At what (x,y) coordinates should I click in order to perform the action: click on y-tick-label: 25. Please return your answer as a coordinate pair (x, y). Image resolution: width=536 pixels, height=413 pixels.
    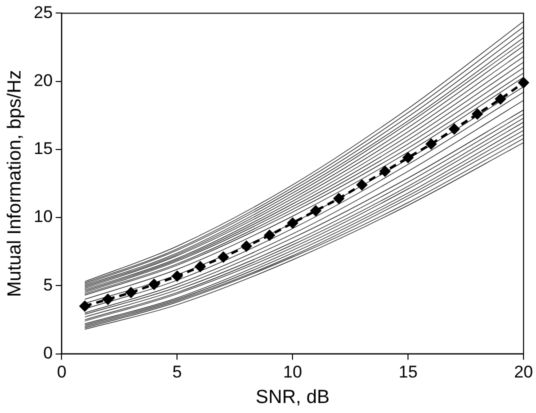
    Looking at the image, I should click on (43, 12).